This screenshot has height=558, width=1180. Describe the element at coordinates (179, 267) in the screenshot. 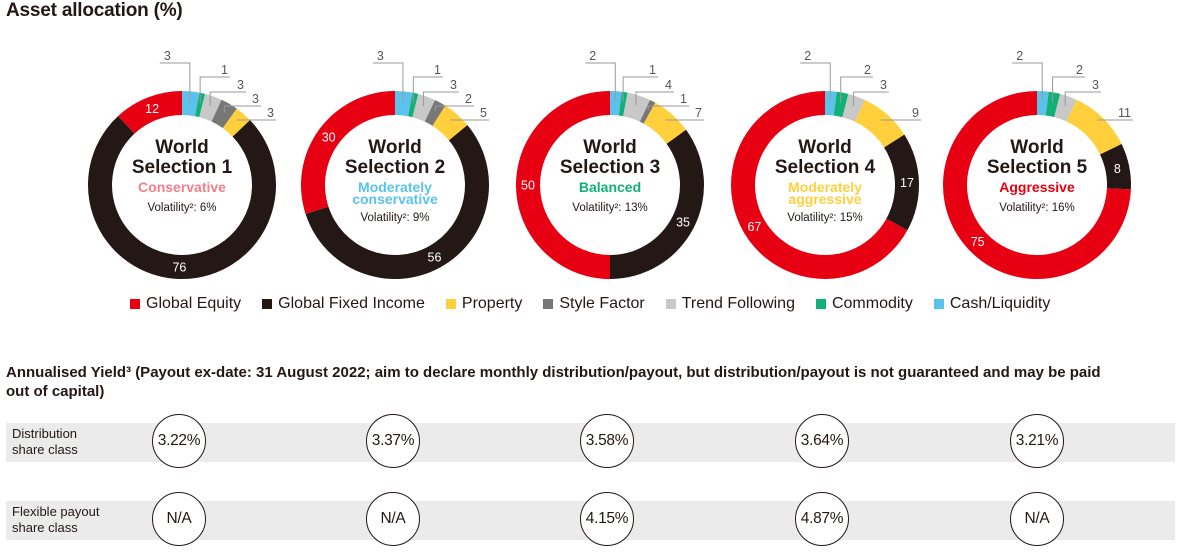

I see `segment-value-label: 76` at that location.